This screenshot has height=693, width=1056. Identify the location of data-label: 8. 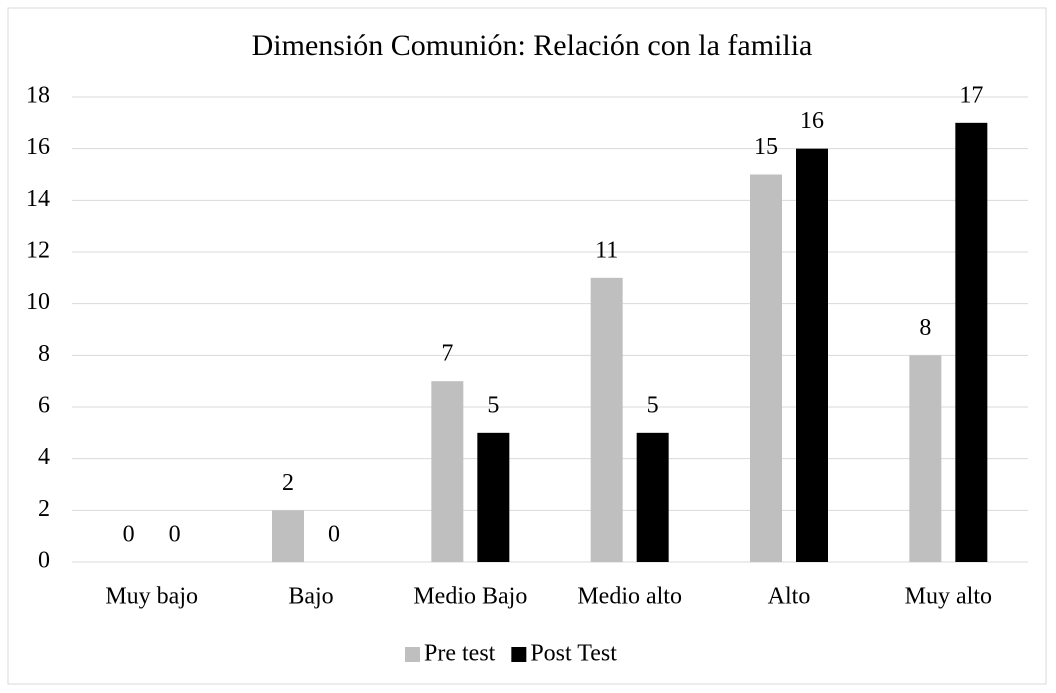
(925, 328).